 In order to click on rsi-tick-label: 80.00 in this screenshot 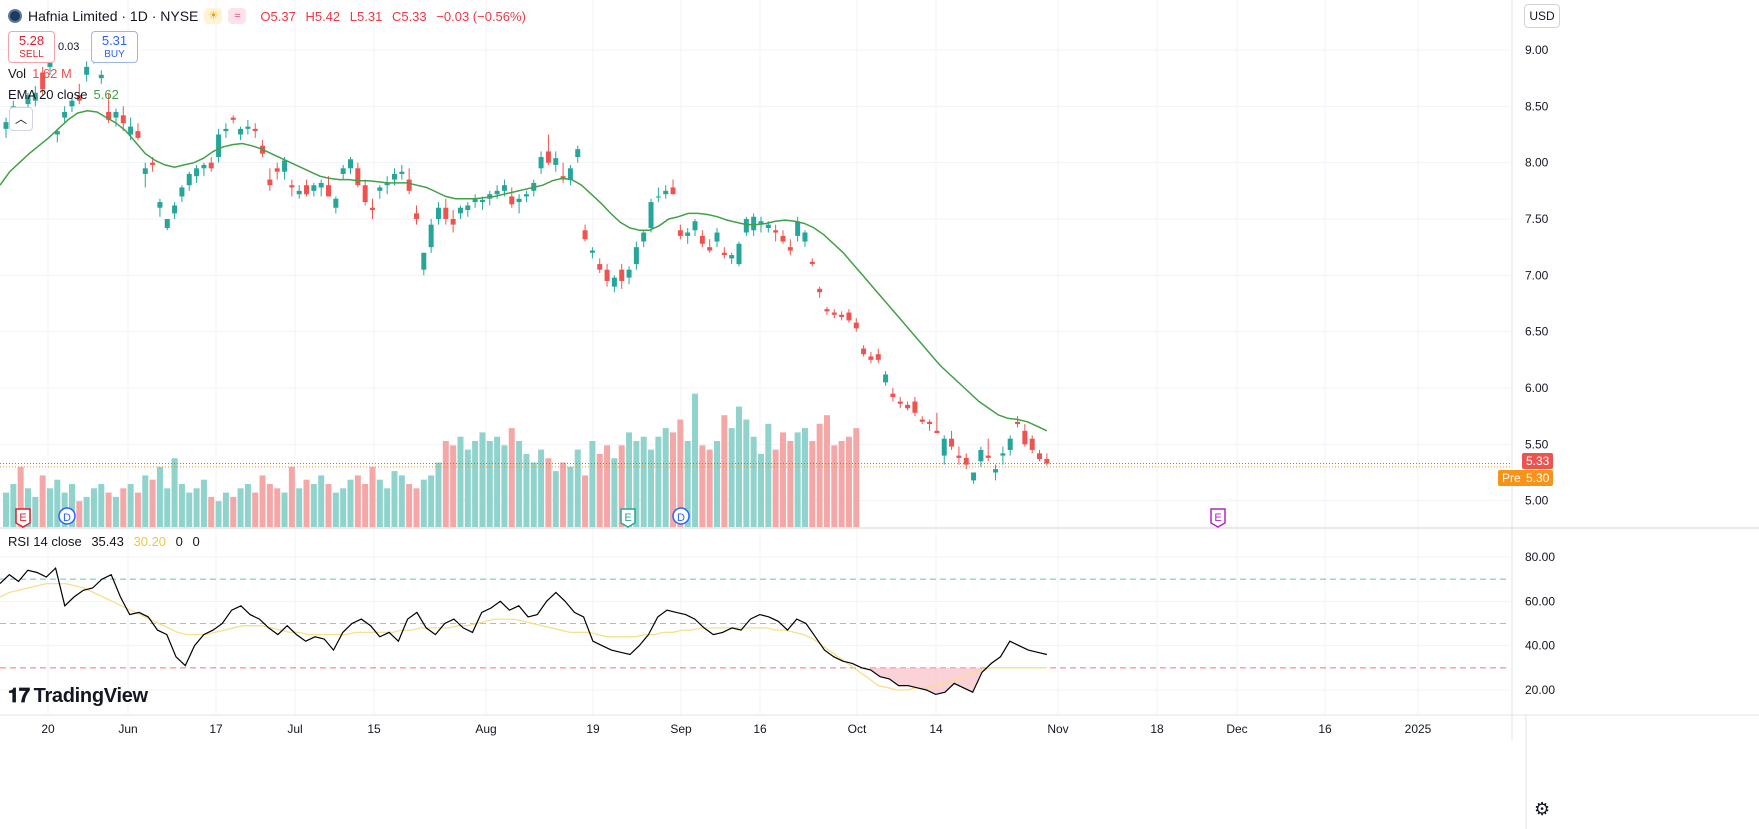, I will do `click(1540, 557)`.